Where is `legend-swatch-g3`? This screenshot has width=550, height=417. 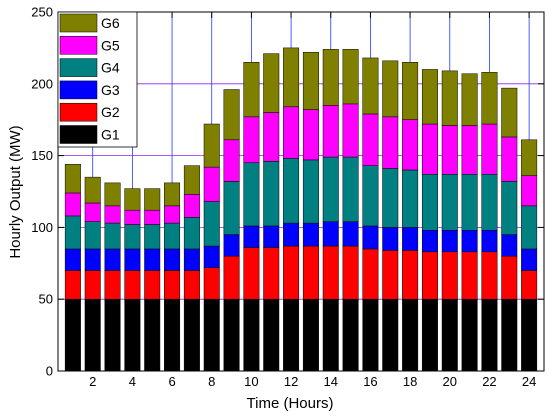 legend-swatch-g3 is located at coordinates (78, 90).